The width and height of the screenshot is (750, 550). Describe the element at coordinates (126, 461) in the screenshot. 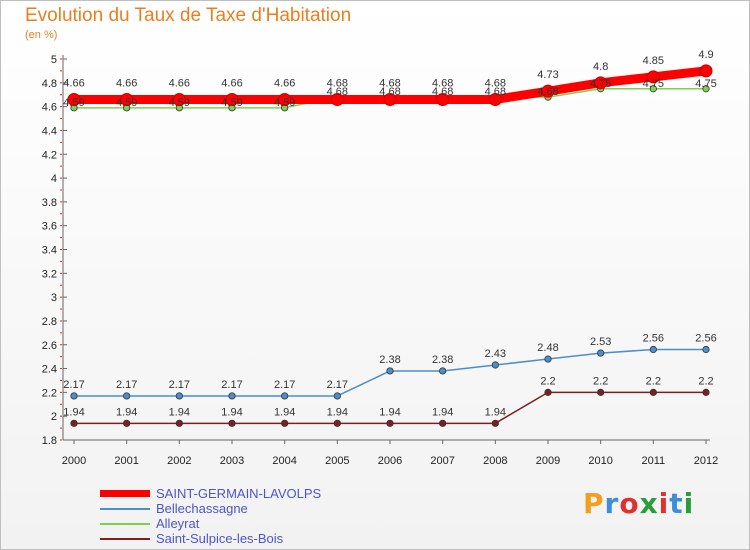

I see `x-tick-label: 2001` at that location.